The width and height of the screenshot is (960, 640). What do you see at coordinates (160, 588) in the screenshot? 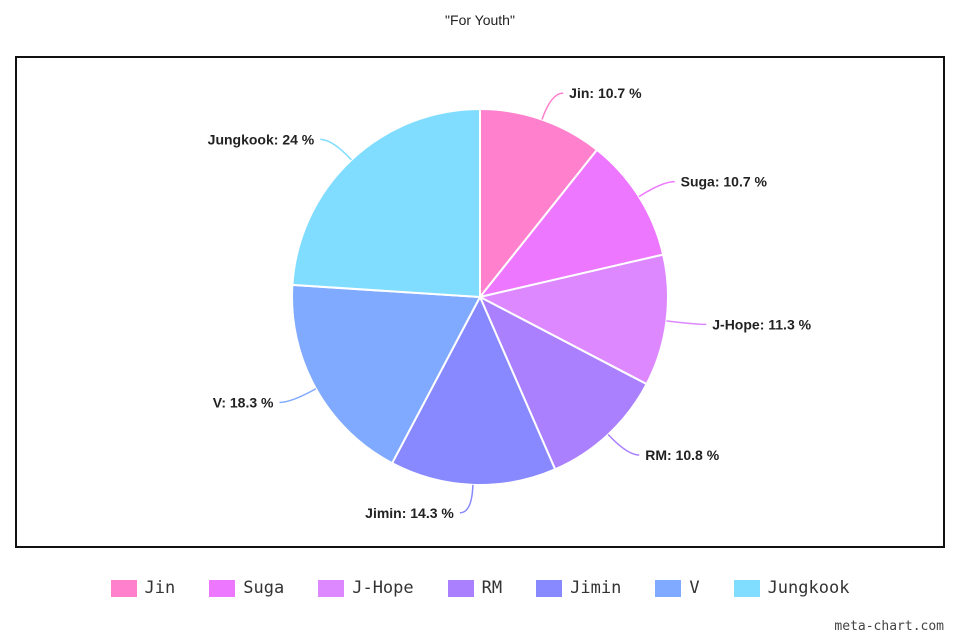
I see `legend-label: Jin` at bounding box center [160, 588].